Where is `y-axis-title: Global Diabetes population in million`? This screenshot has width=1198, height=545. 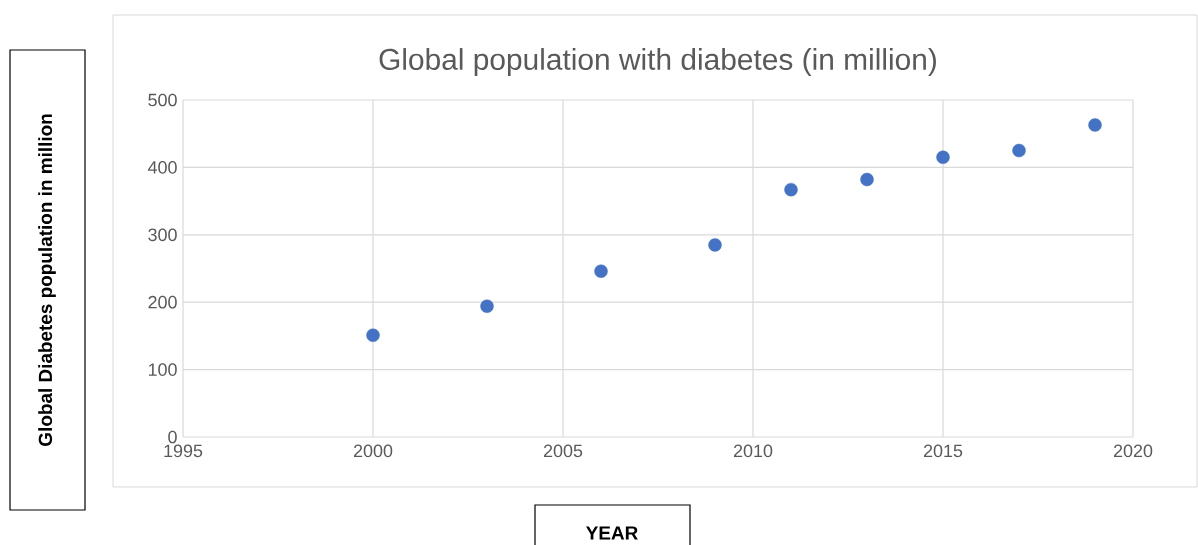 y-axis-title: Global Diabetes population in million is located at coordinates (47, 280).